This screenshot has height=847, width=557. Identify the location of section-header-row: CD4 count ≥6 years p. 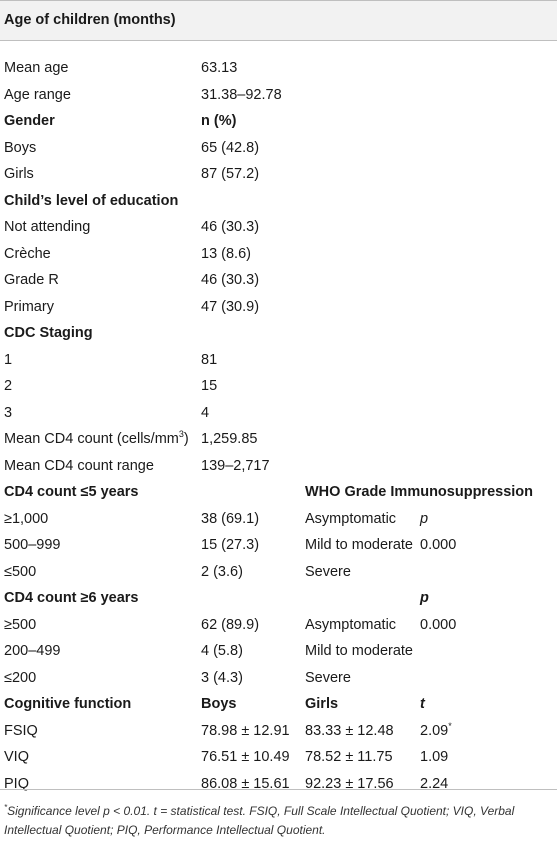
(278, 598).